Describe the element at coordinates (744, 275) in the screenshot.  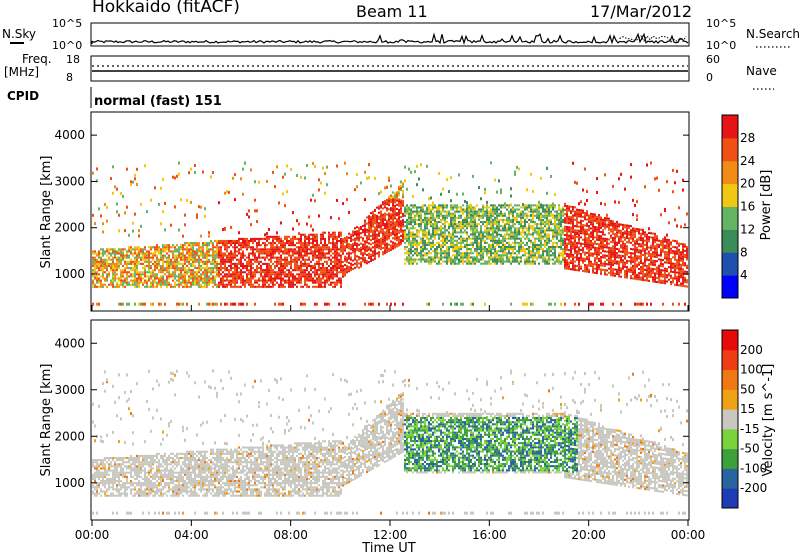
I see `colorbar-tick-label: 4` at that location.